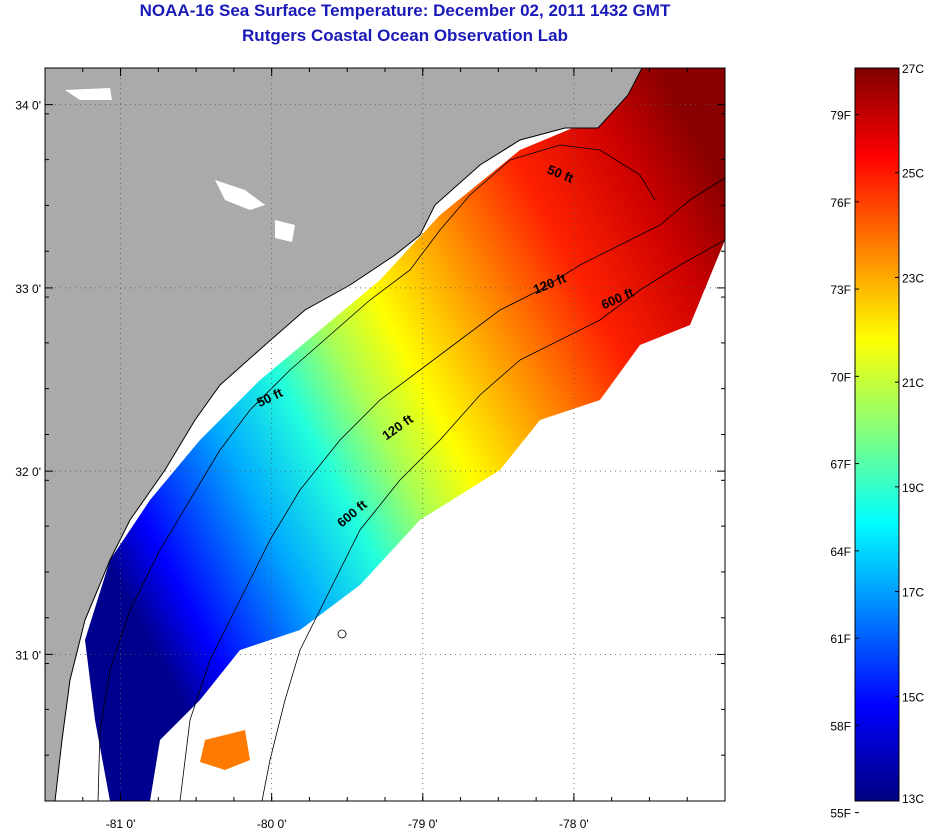  What do you see at coordinates (840, 726) in the screenshot?
I see `colorbar-label-f: 58F` at bounding box center [840, 726].